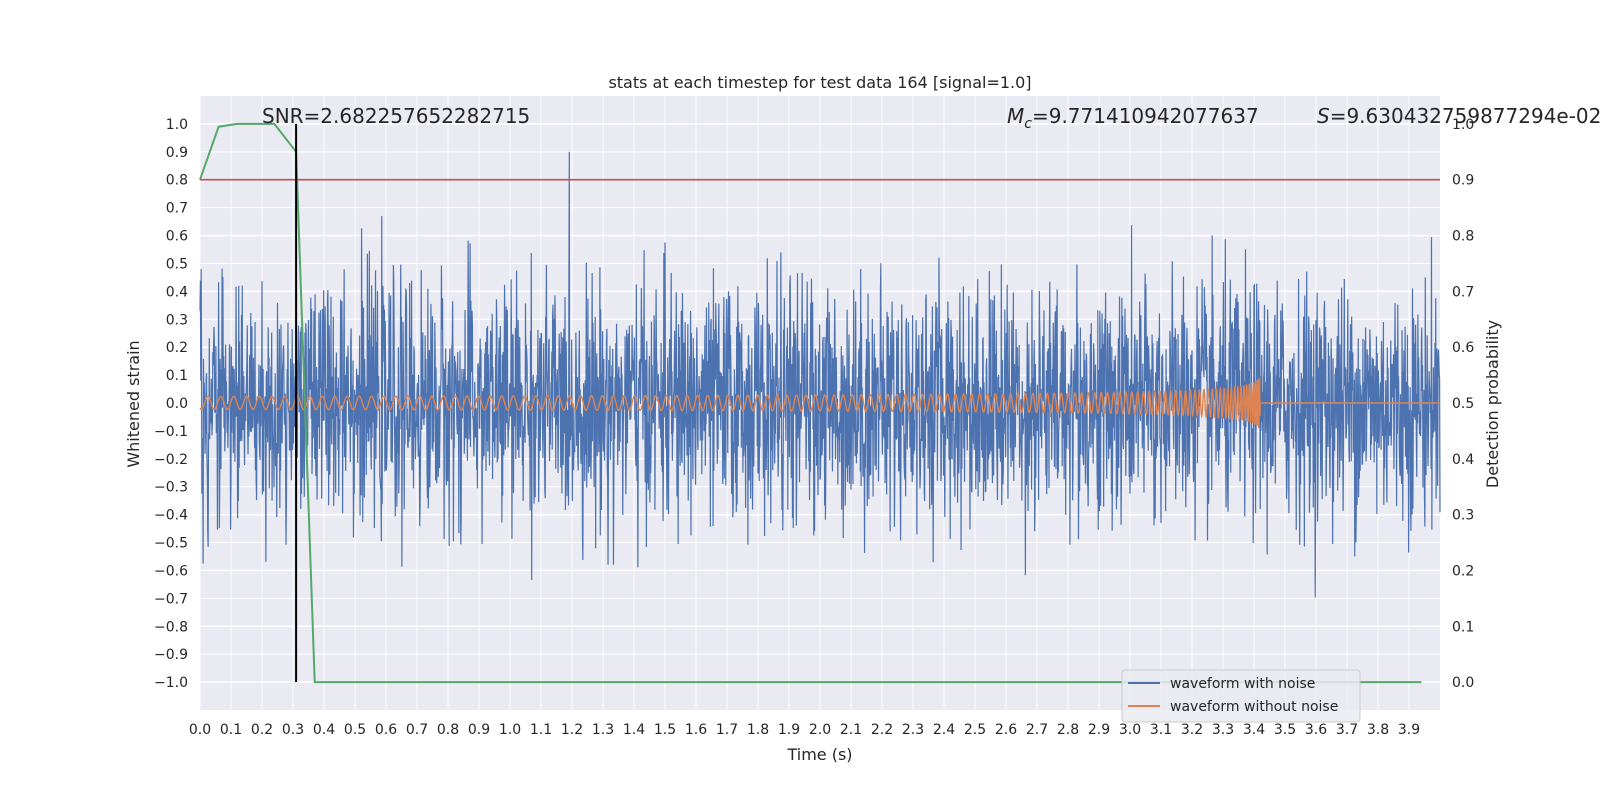  Describe the element at coordinates (696, 730) in the screenshot. I see `x-tick-label: 1.6` at that location.